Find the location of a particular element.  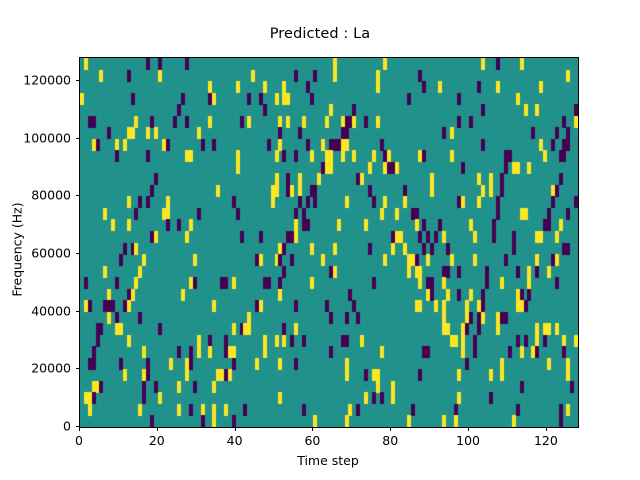

x-tick-label: 0 is located at coordinates (79, 440).